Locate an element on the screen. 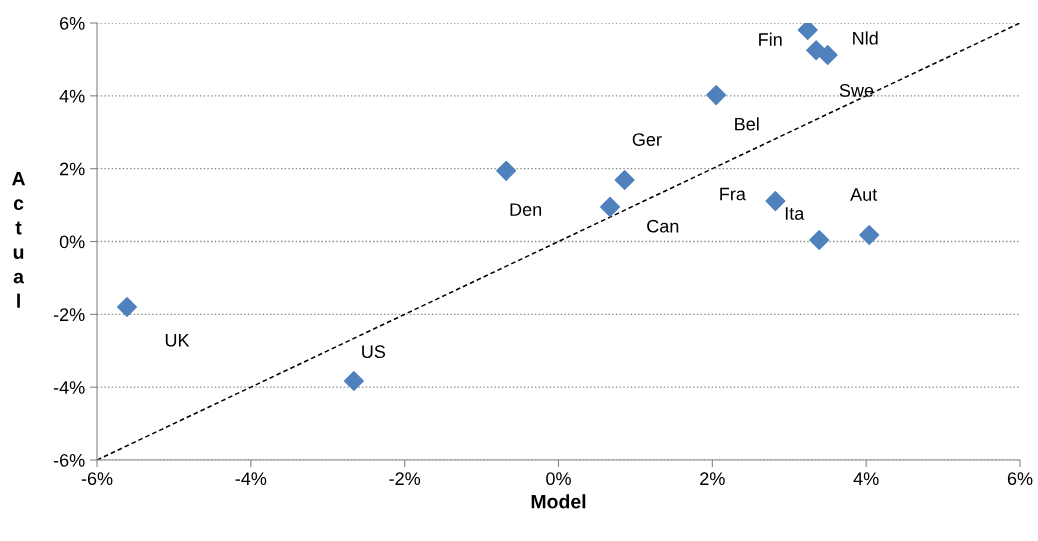 The image size is (1038, 541). x-tick-label: 0% is located at coordinates (558, 479).